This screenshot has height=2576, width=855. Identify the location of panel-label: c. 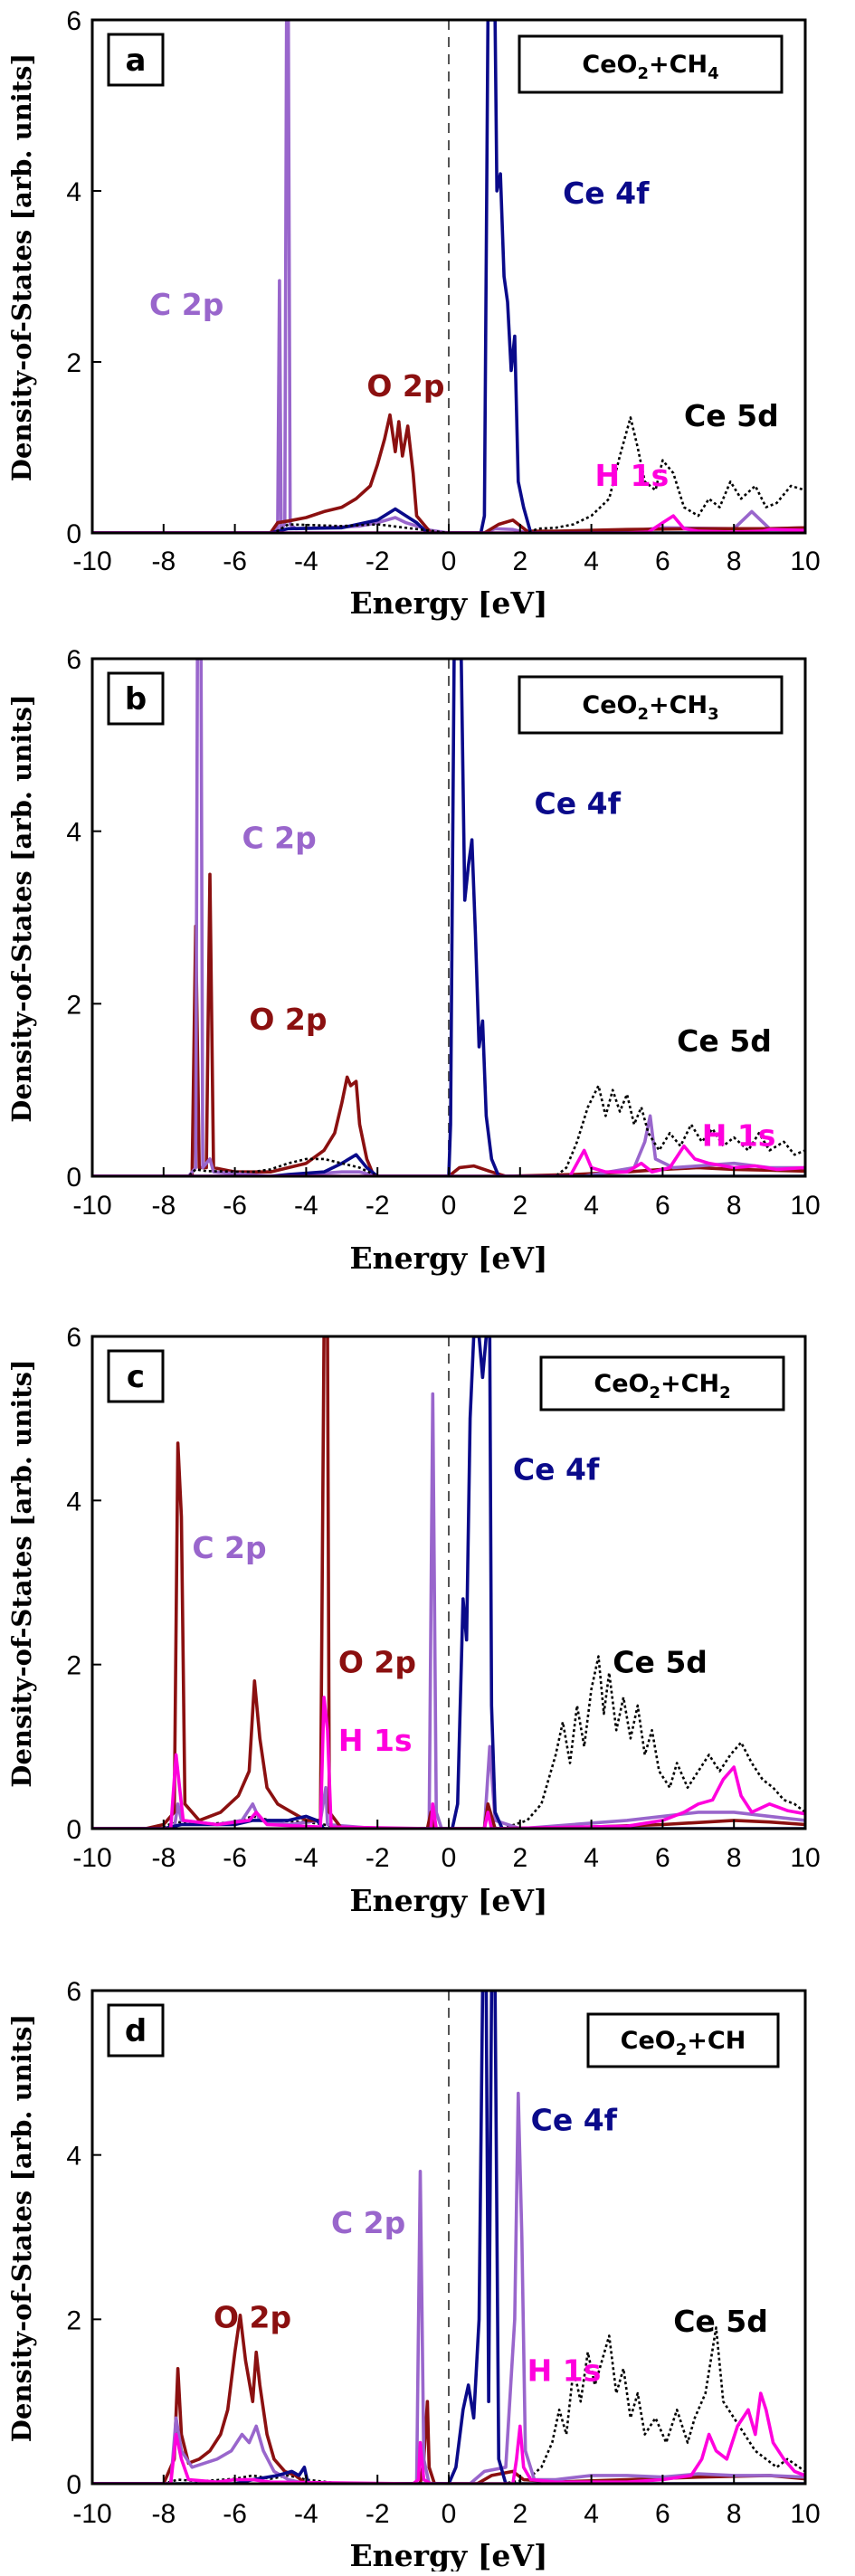
(136, 1377).